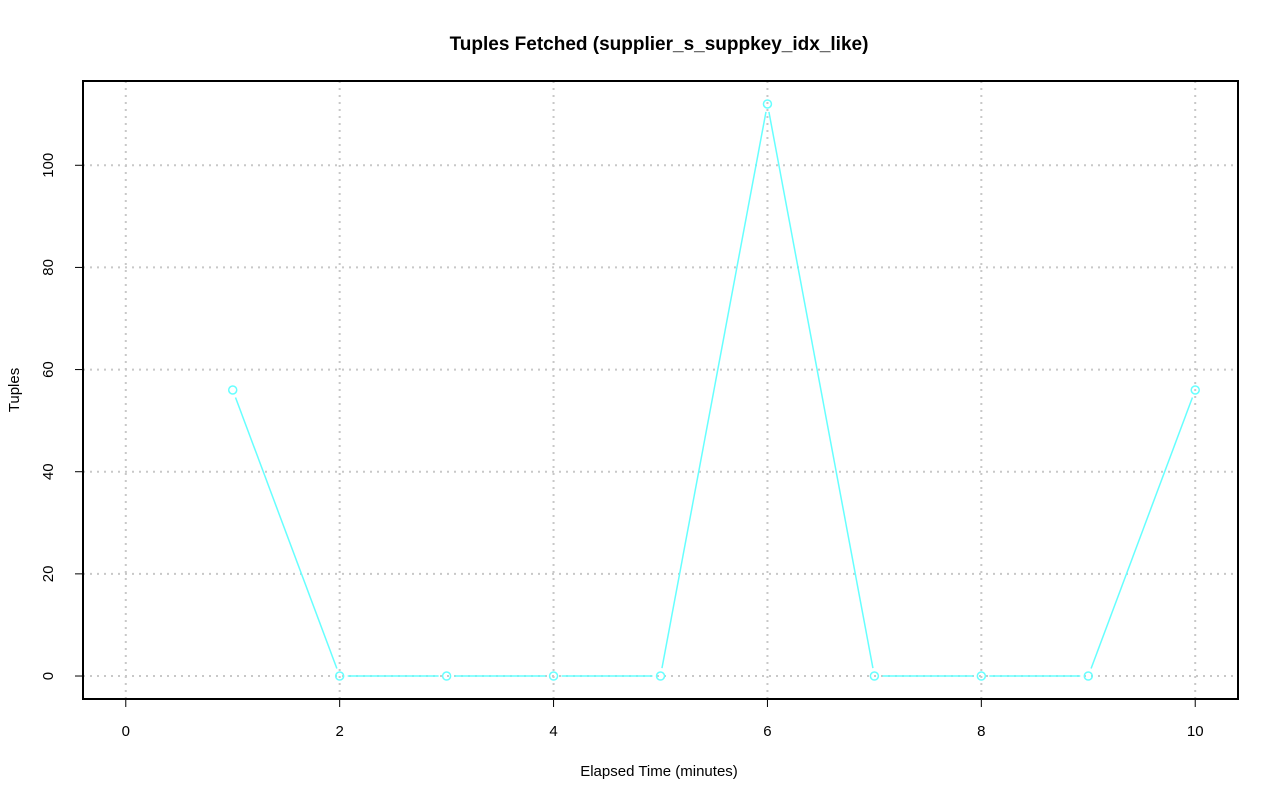 The height and width of the screenshot is (806, 1280). What do you see at coordinates (48, 369) in the screenshot?
I see `y-tick-label: 60` at bounding box center [48, 369].